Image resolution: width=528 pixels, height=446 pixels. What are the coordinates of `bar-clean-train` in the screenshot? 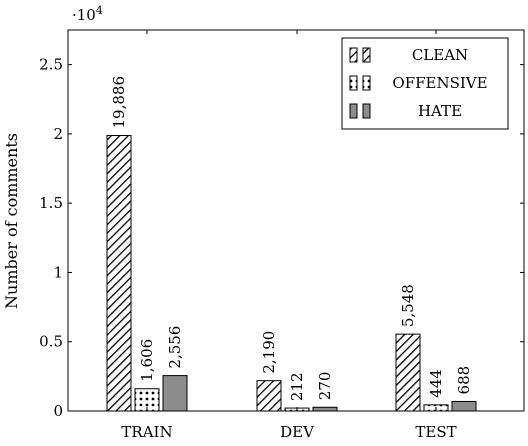 It's located at (119, 273).